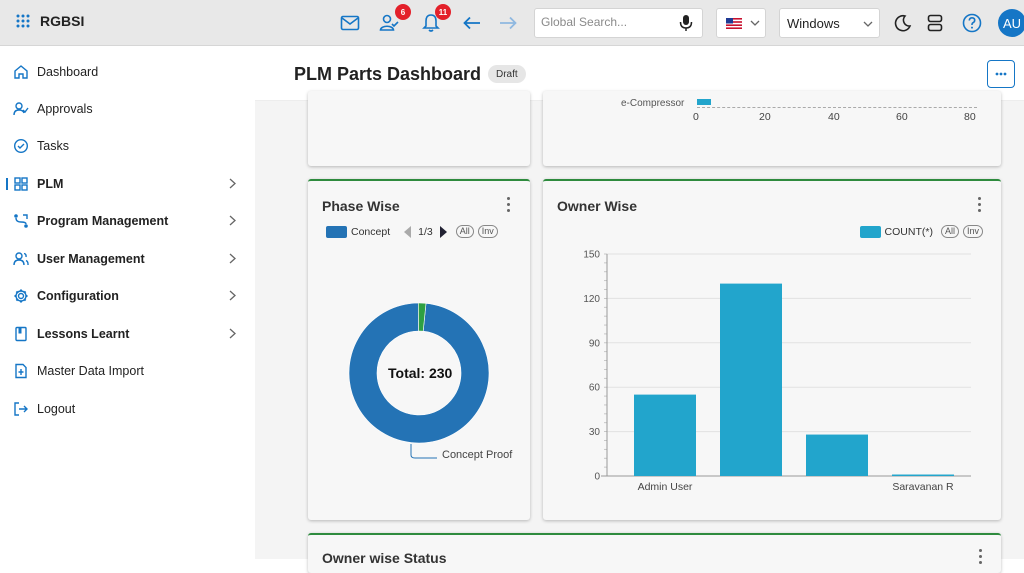 Image resolution: width=1024 pixels, height=573 pixels. I want to click on x-tick-label: Admin User, so click(665, 487).